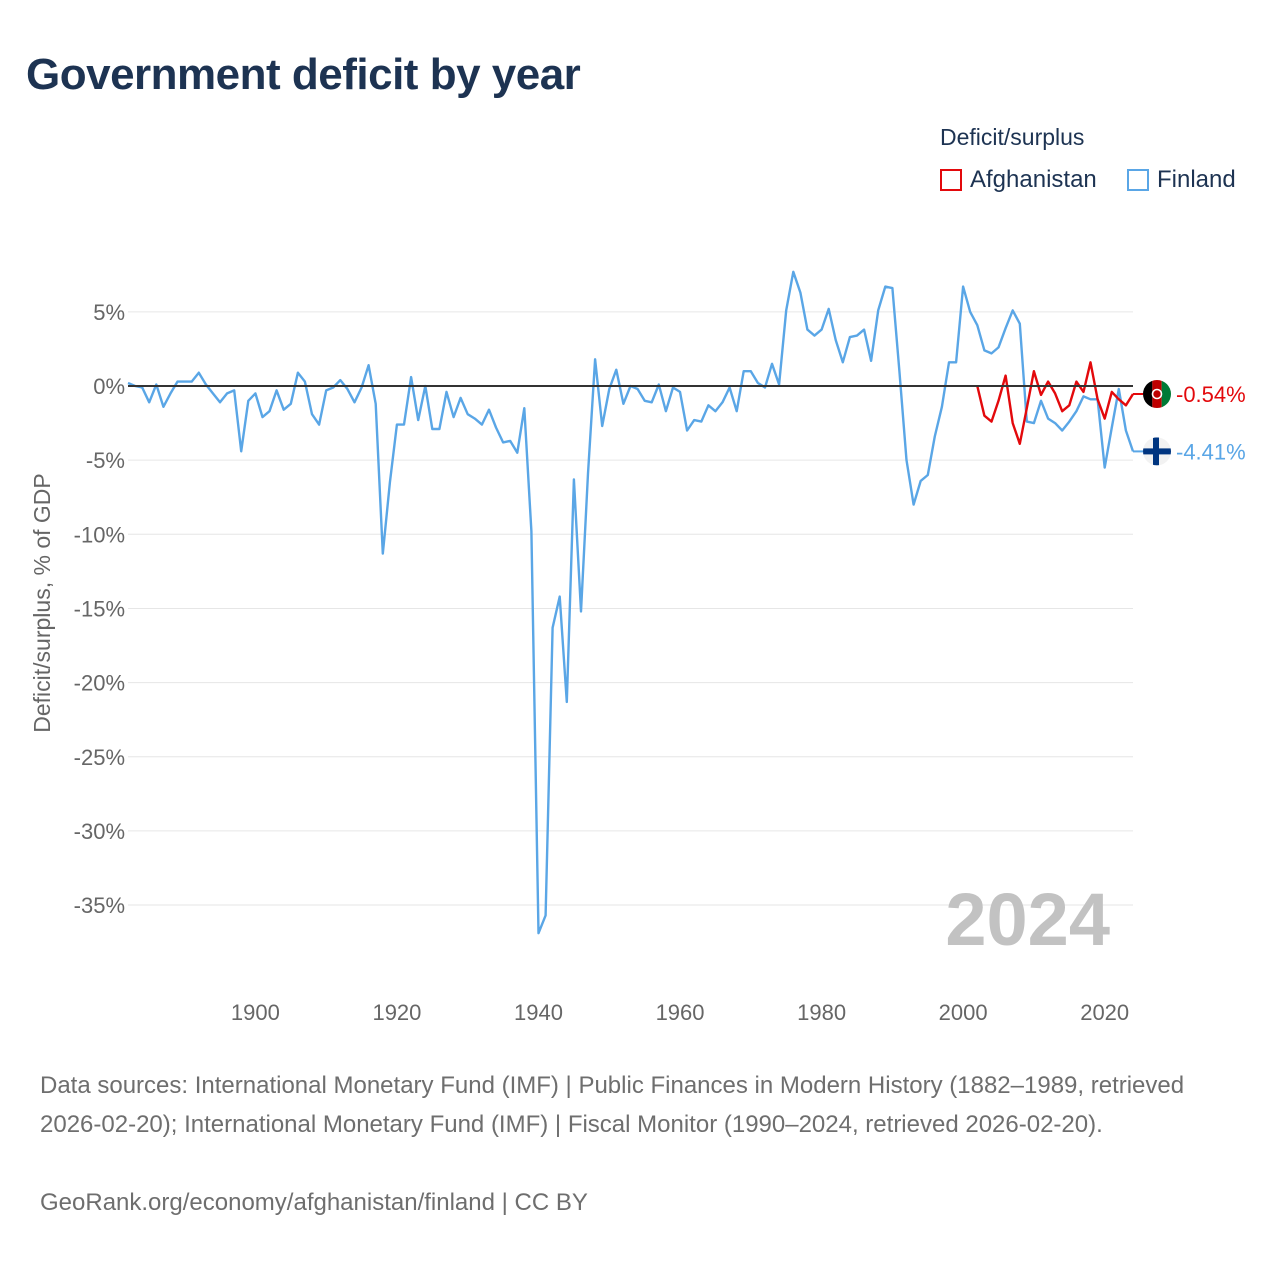  I want to click on current-year-label: 2024, so click(1027, 919).